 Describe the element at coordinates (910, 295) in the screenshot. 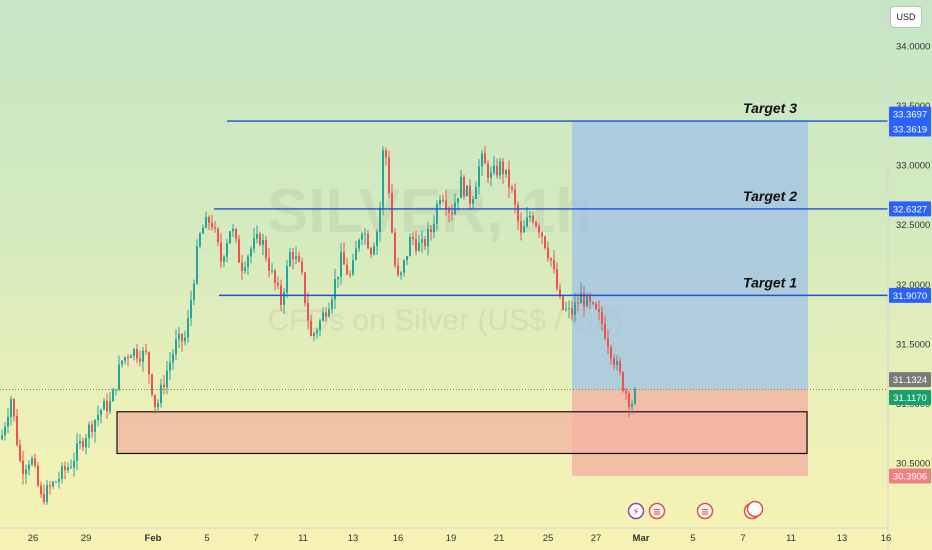

I see `target-1-price-tag: 31.9070` at that location.